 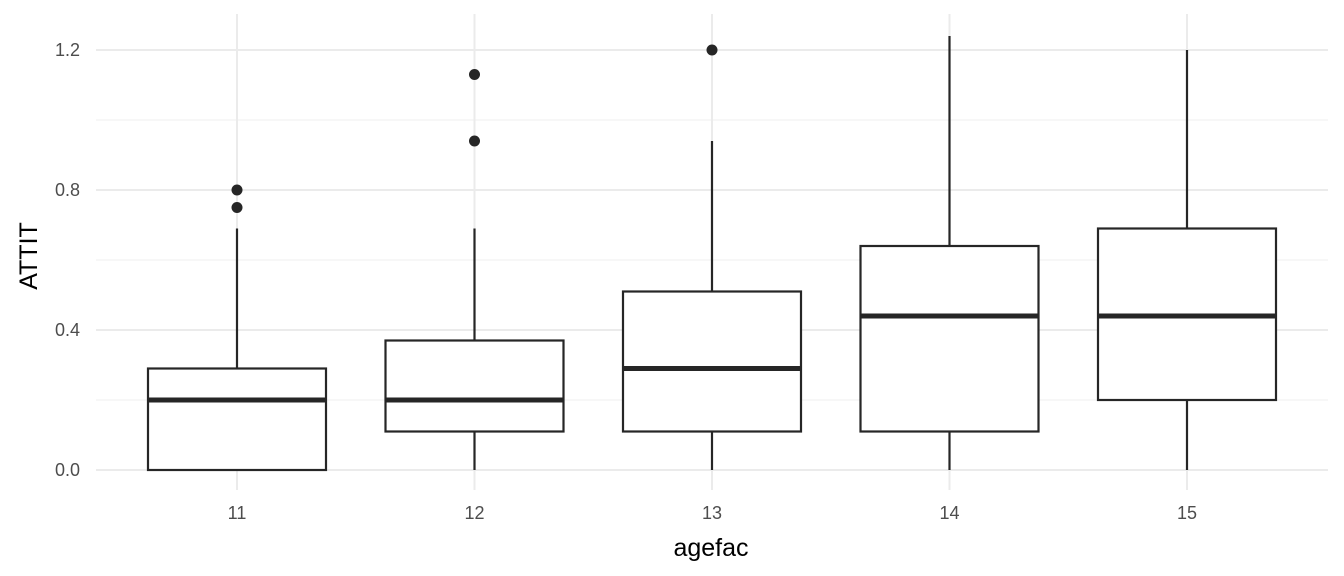 I want to click on x-tick-label: 15, so click(x=1187, y=513).